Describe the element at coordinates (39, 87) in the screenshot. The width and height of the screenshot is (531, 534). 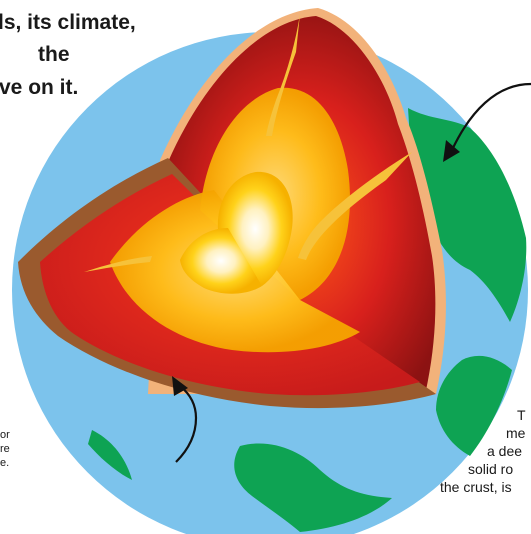
I see `intro-line-3: ve on it.` at that location.